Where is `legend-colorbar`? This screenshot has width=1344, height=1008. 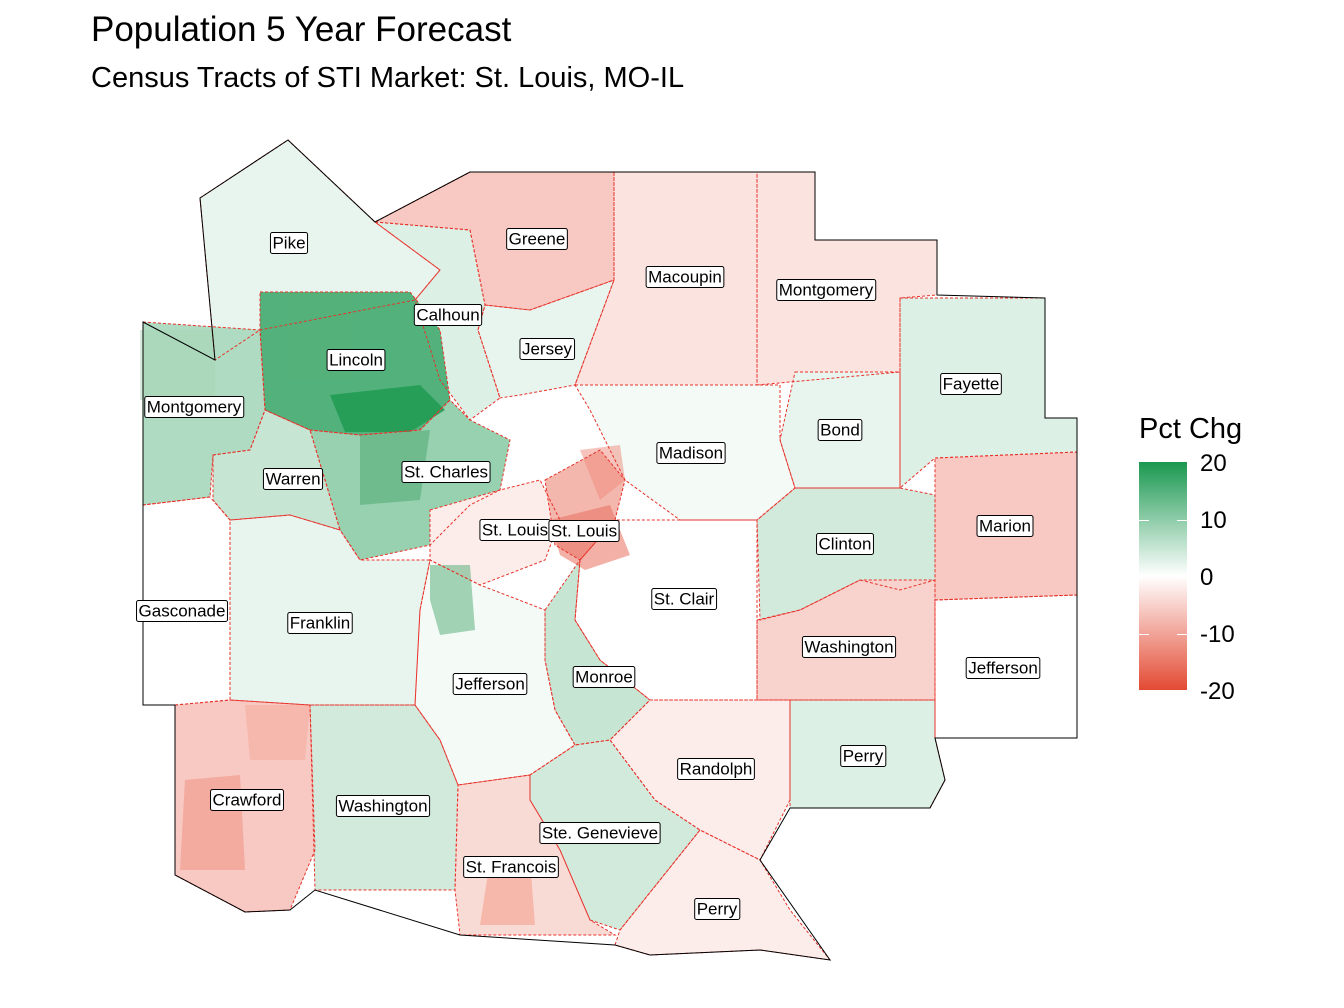 legend-colorbar is located at coordinates (1163, 576).